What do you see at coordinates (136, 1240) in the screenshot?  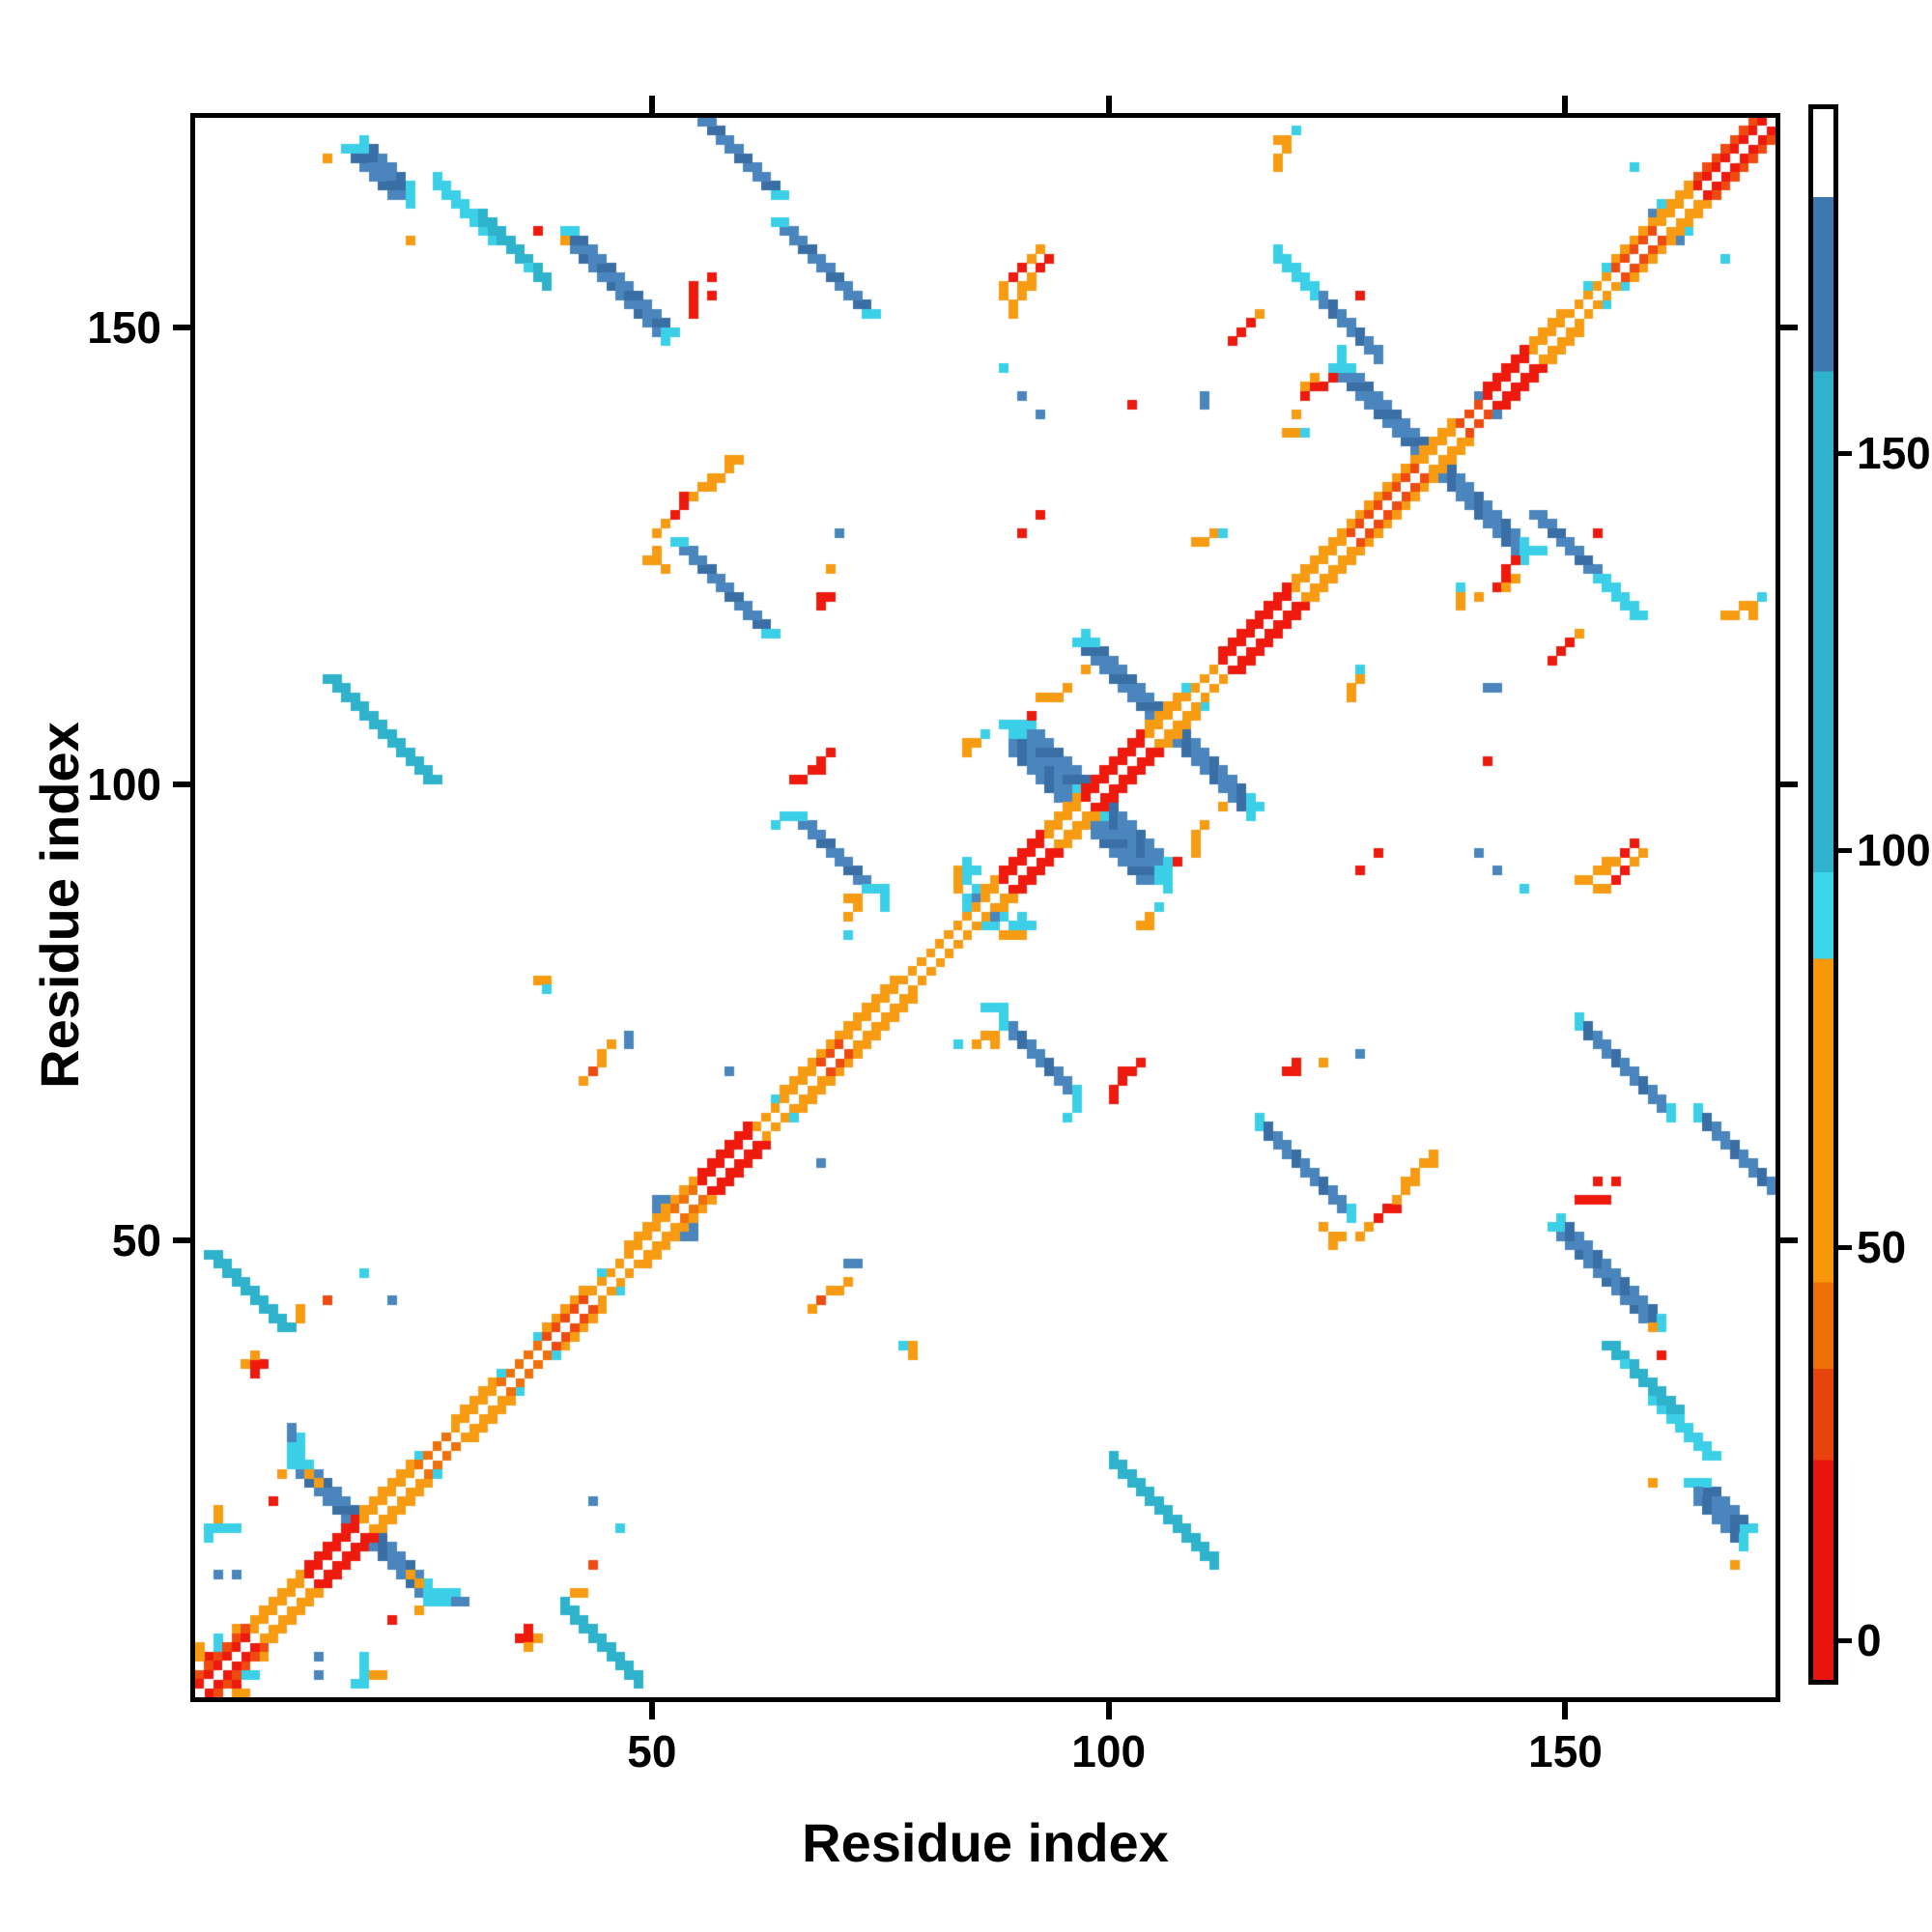 I see `y-tick-label: 50` at bounding box center [136, 1240].